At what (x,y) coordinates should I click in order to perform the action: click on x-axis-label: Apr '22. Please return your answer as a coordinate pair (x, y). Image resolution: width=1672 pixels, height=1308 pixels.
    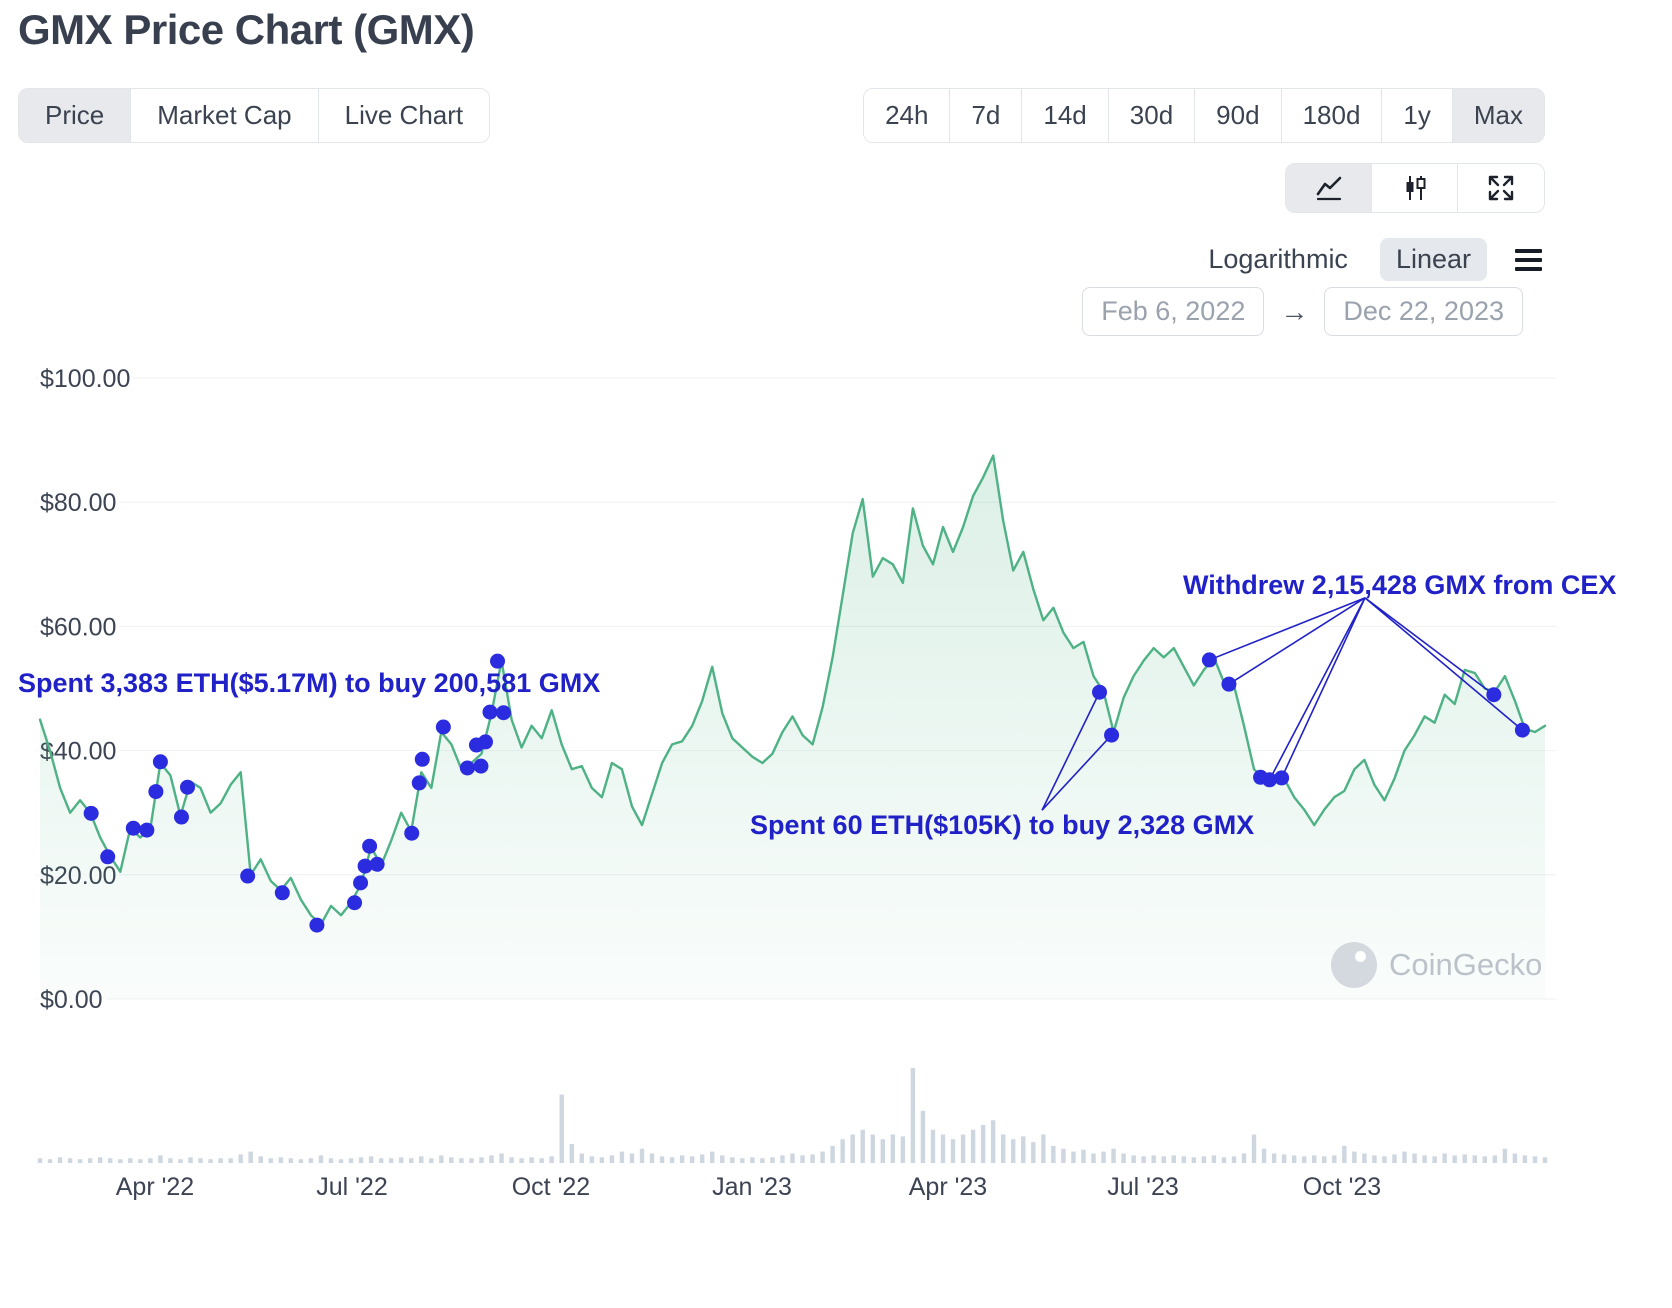
    Looking at the image, I should click on (155, 1187).